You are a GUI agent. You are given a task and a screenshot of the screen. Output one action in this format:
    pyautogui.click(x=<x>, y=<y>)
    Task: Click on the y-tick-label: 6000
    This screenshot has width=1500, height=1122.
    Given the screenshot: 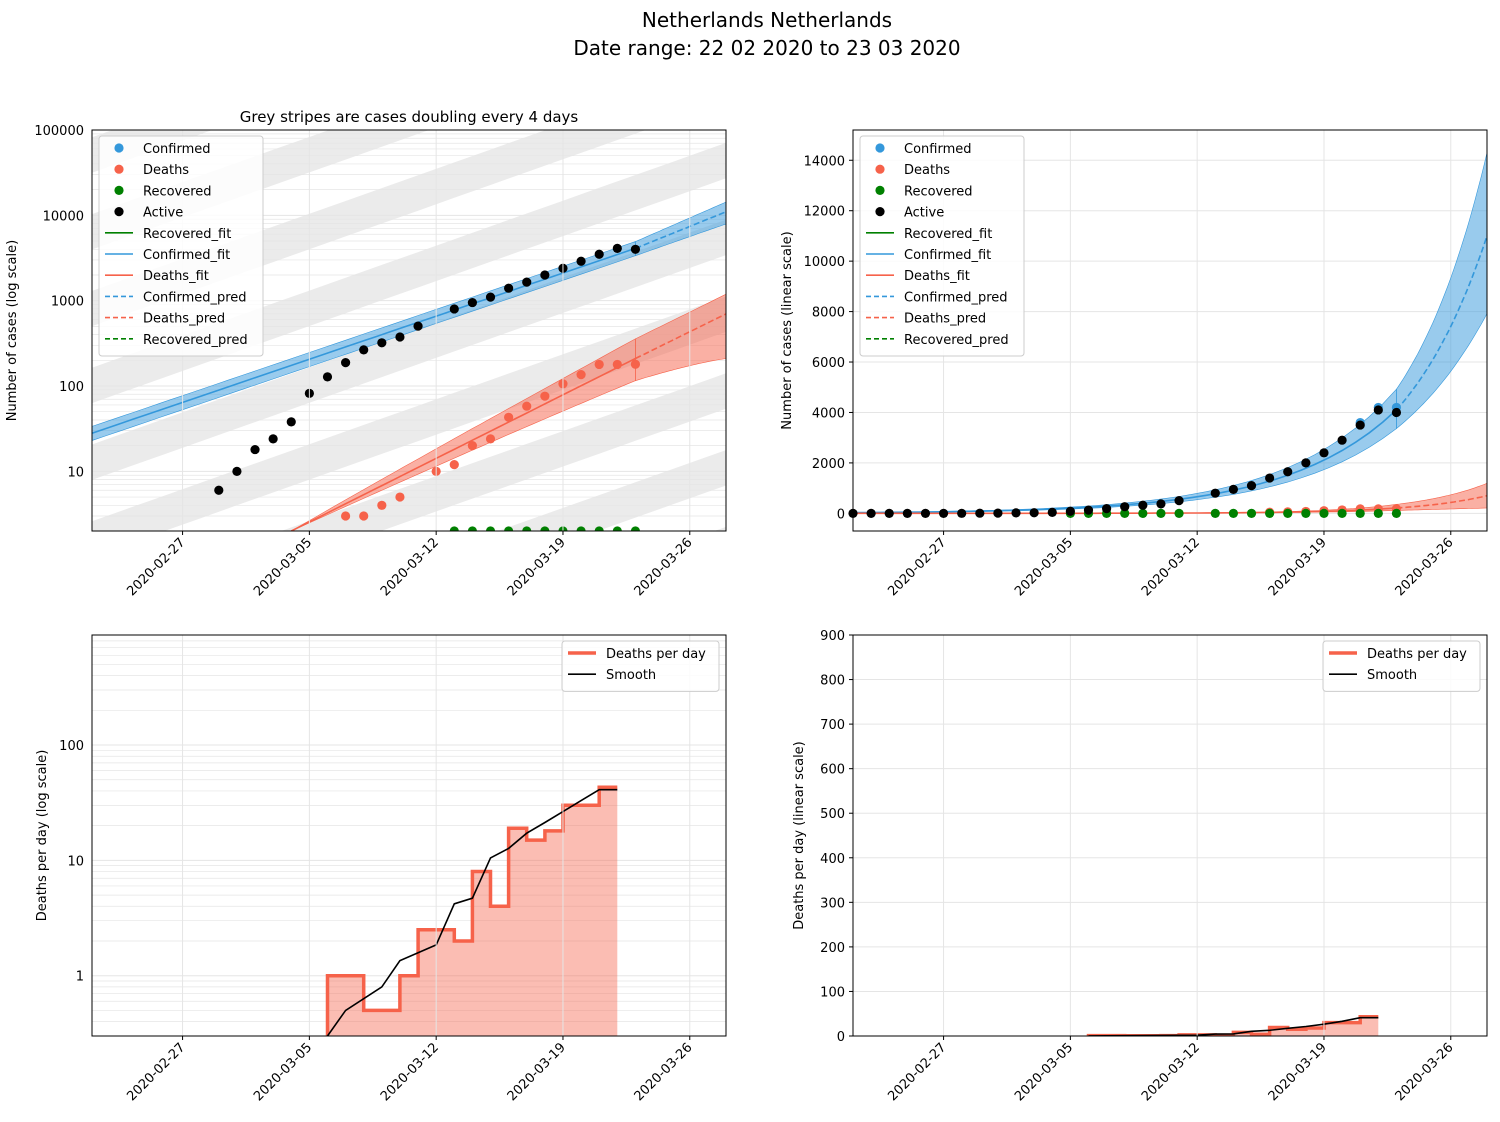 What is the action you would take?
    pyautogui.click(x=828, y=363)
    